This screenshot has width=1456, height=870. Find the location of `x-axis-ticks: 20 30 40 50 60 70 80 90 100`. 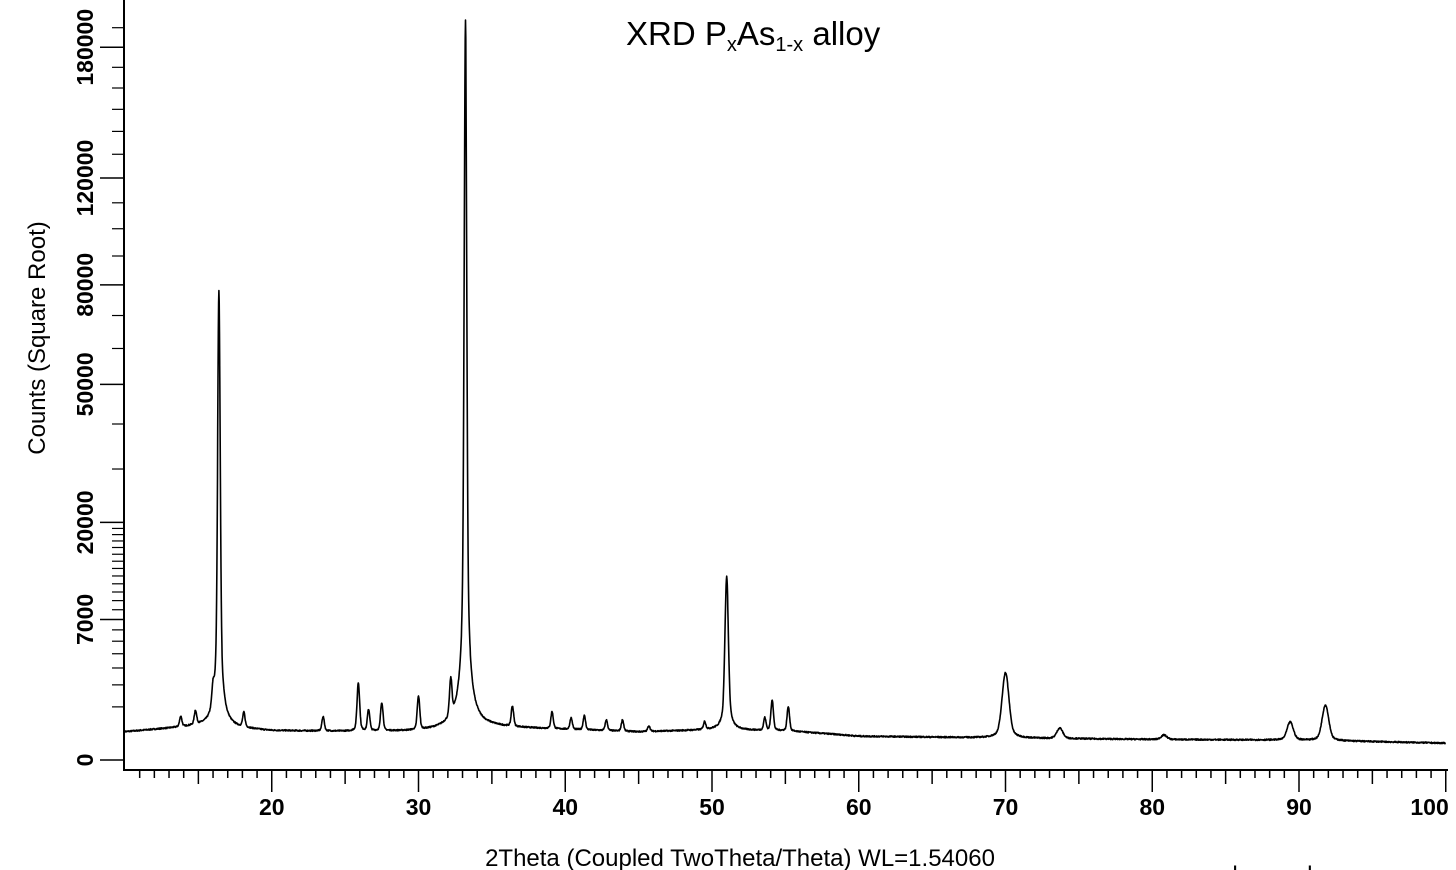

x-axis-ticks: 20 30 40 50 60 70 80 90 100 is located at coordinates (793, 795).